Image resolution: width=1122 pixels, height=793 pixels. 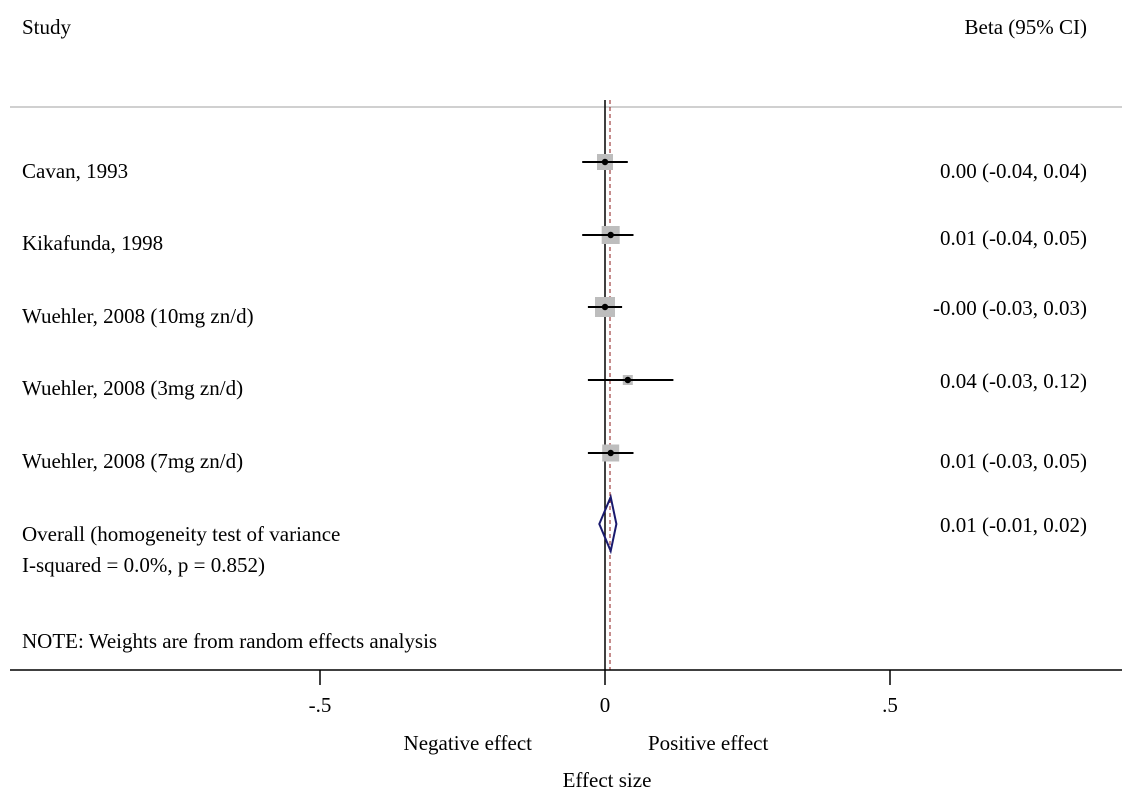 What do you see at coordinates (468, 743) in the screenshot?
I see `negative-effect-label: Negative effect` at bounding box center [468, 743].